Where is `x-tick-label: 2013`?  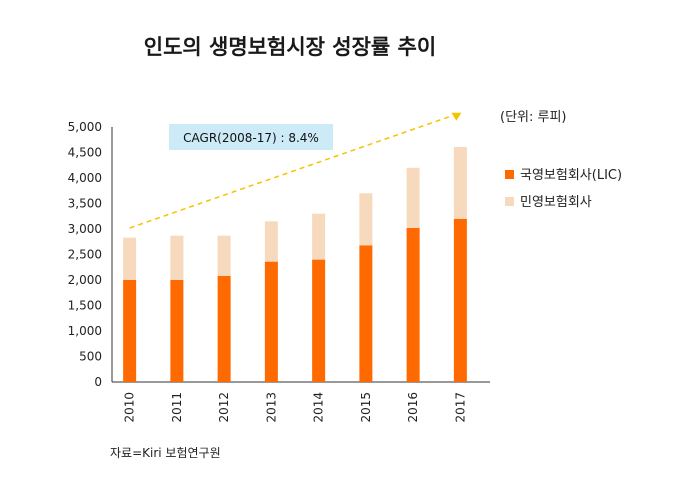 x-tick-label: 2013 is located at coordinates (271, 407).